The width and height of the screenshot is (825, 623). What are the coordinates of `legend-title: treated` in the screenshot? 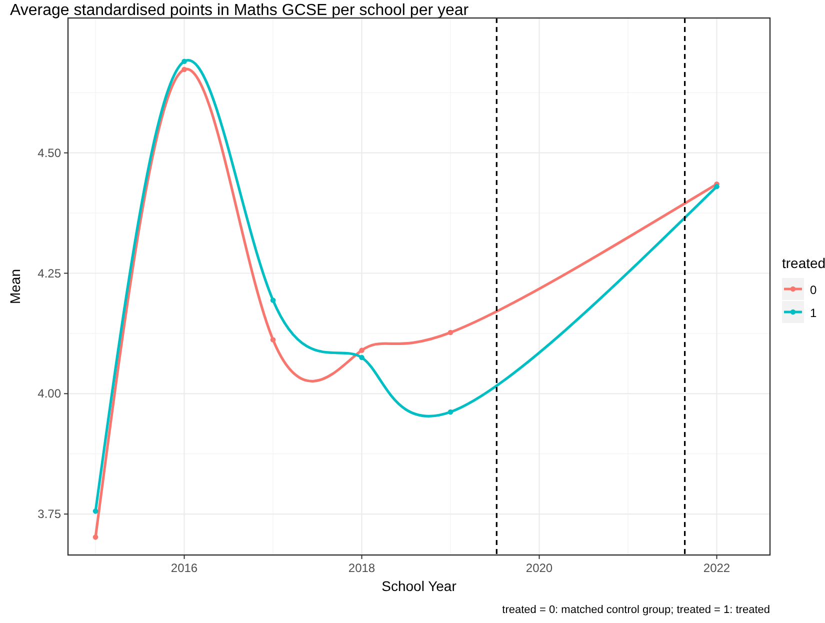 It's located at (803, 263).